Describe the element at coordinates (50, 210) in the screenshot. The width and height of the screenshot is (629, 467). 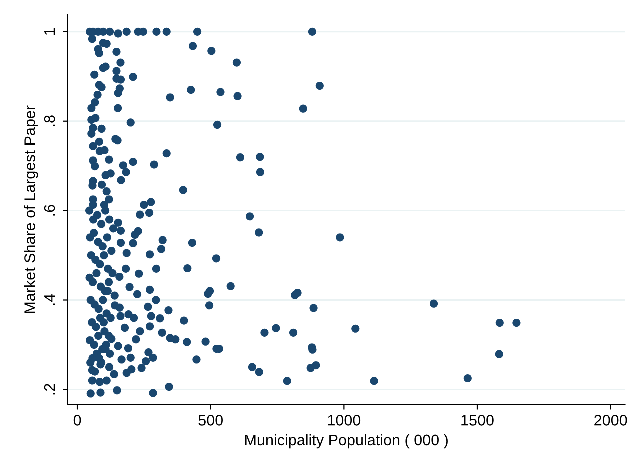
I see `y-tick-label: .6` at that location.